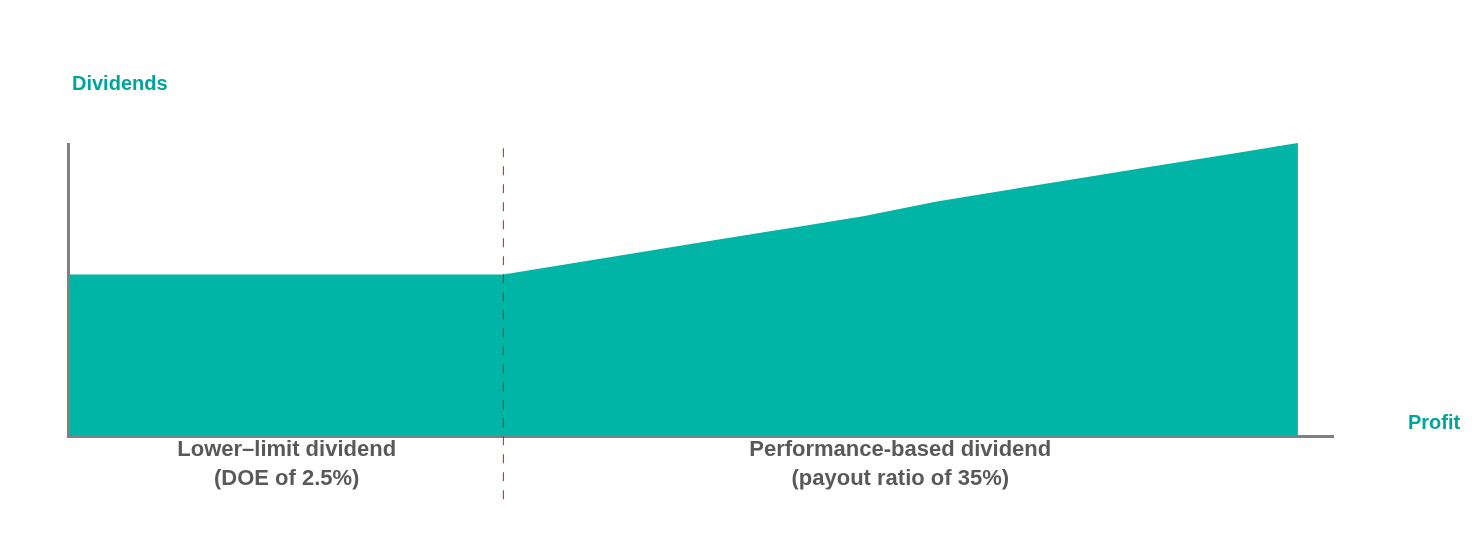 This screenshot has width=1474, height=541. What do you see at coordinates (1434, 422) in the screenshot?
I see `x-axis-title: Profit` at bounding box center [1434, 422].